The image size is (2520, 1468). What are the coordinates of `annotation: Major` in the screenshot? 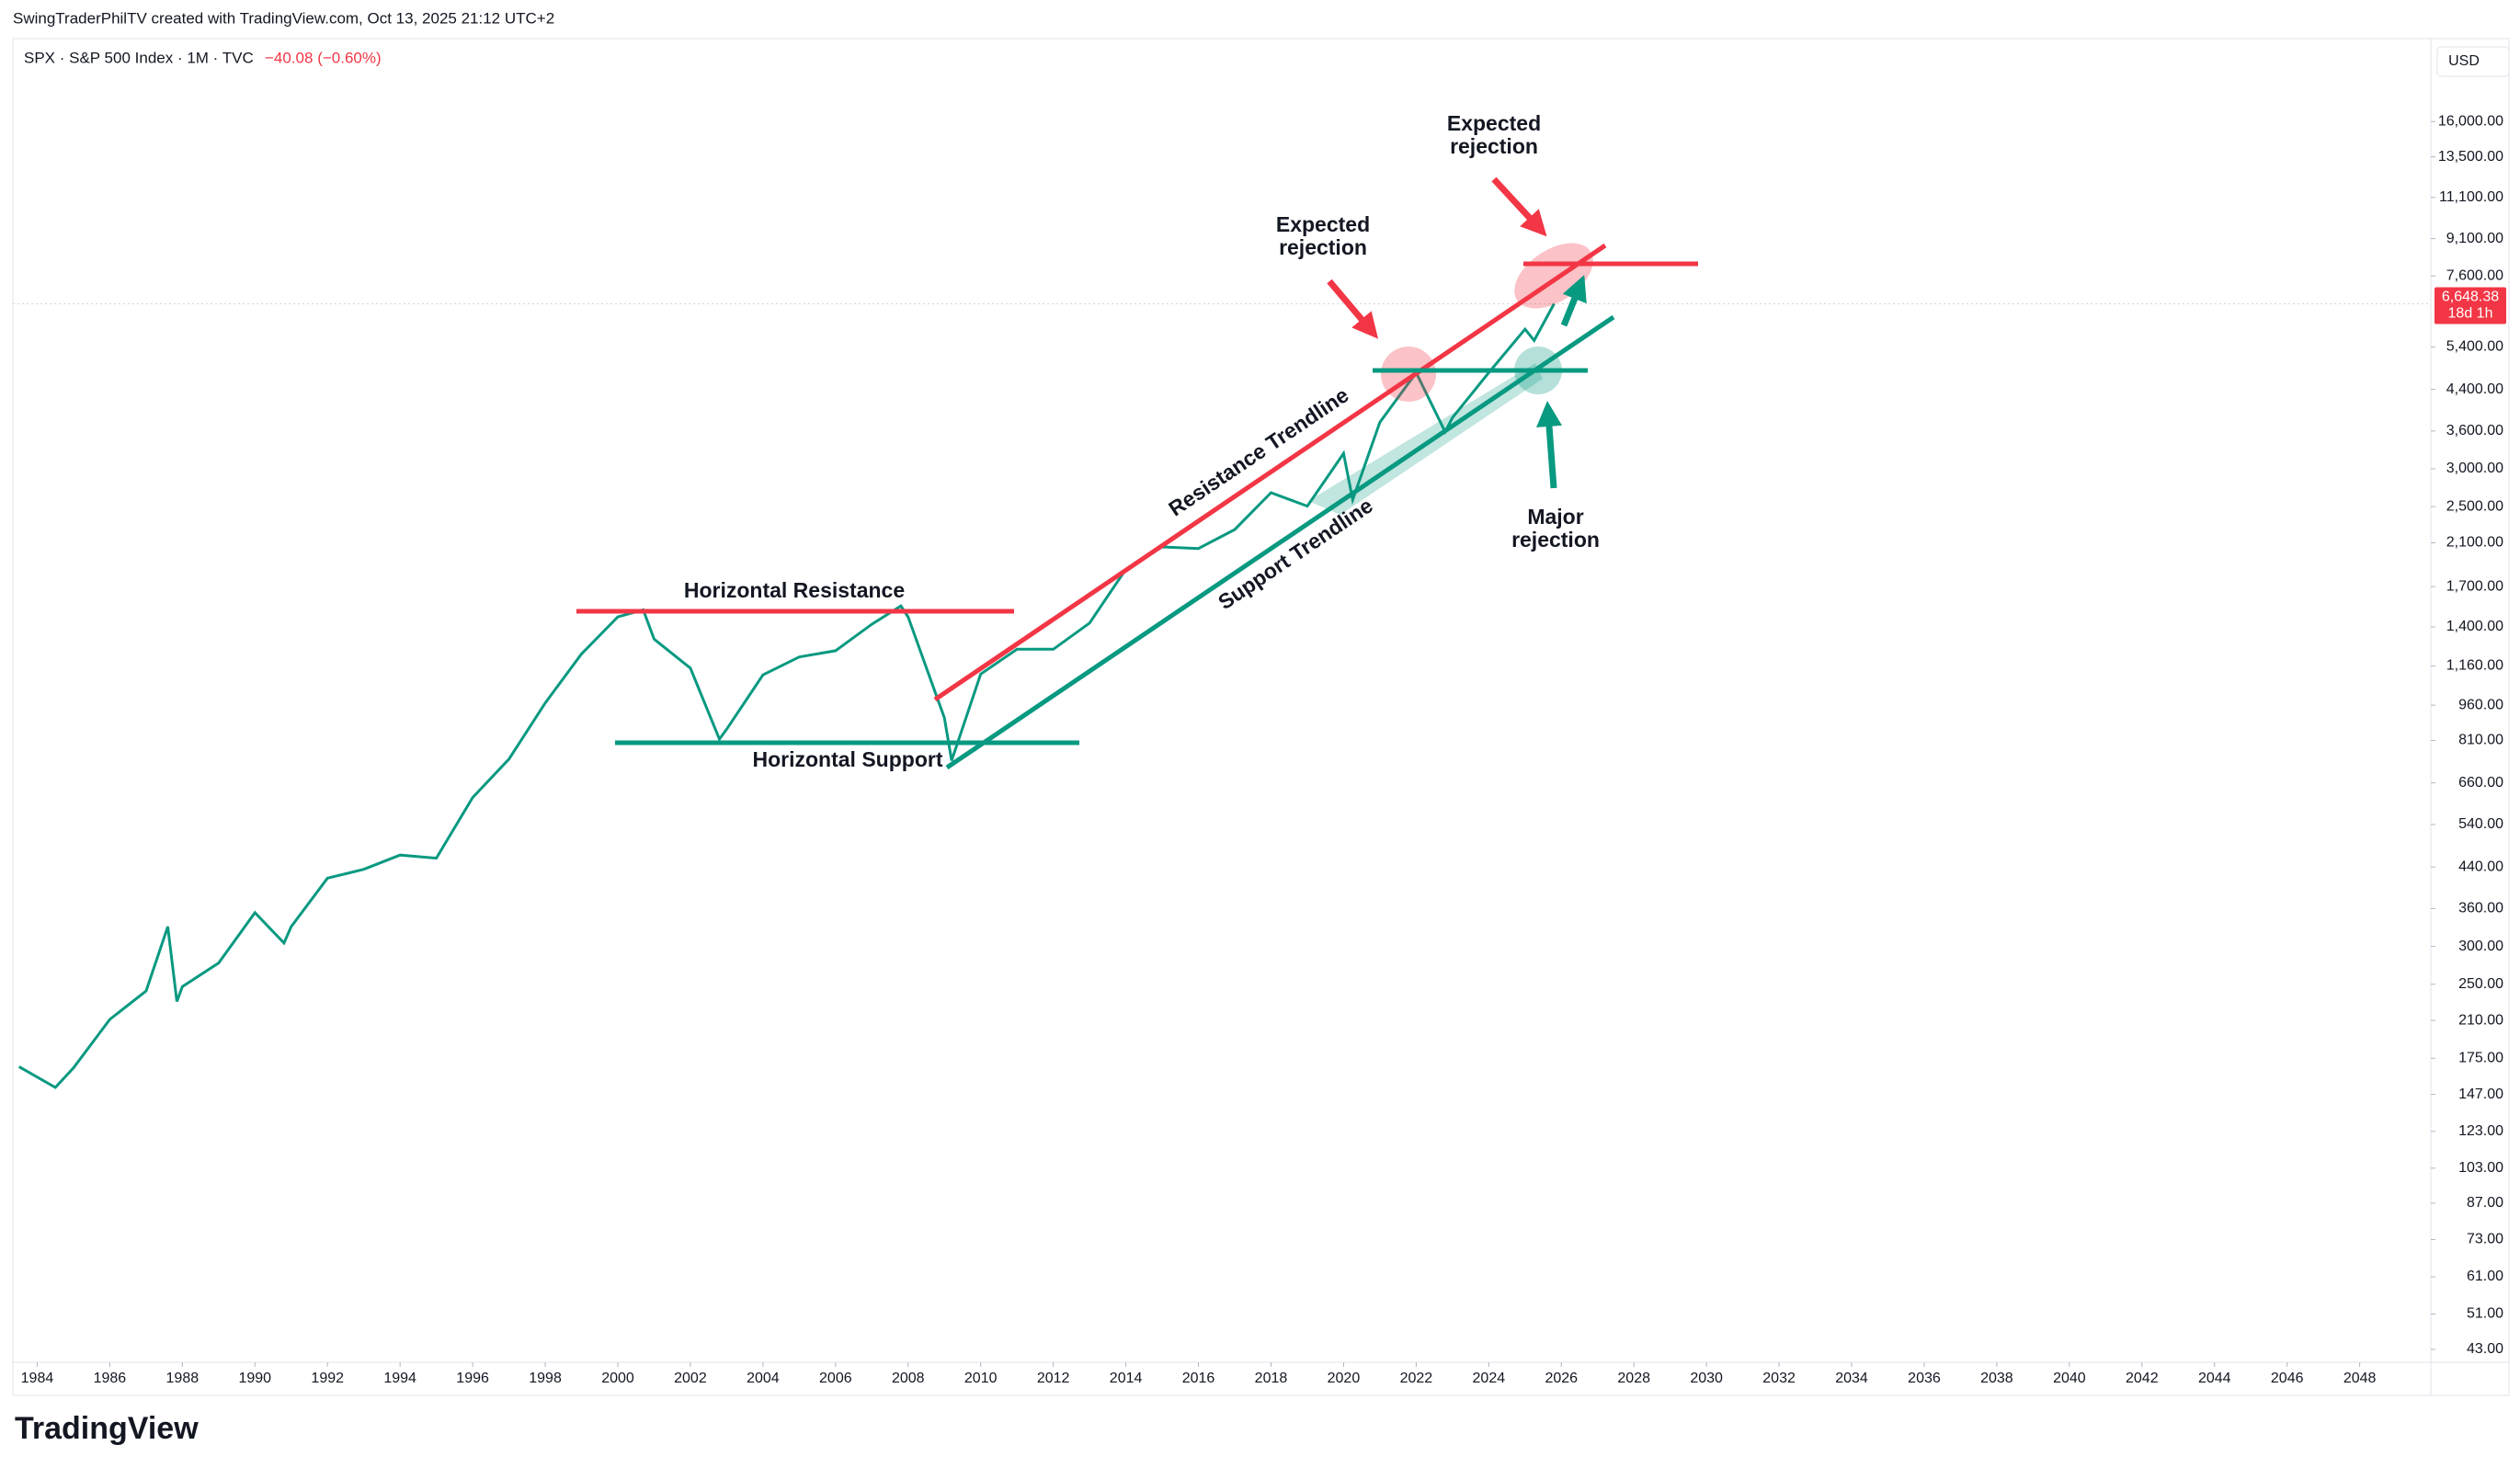 It's located at (1555, 517).